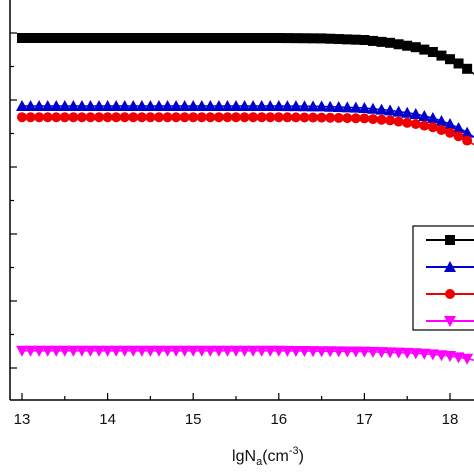 The height and width of the screenshot is (474, 474). Describe the element at coordinates (244, 456) in the screenshot. I see `x-axis-title-main: lgN` at that location.